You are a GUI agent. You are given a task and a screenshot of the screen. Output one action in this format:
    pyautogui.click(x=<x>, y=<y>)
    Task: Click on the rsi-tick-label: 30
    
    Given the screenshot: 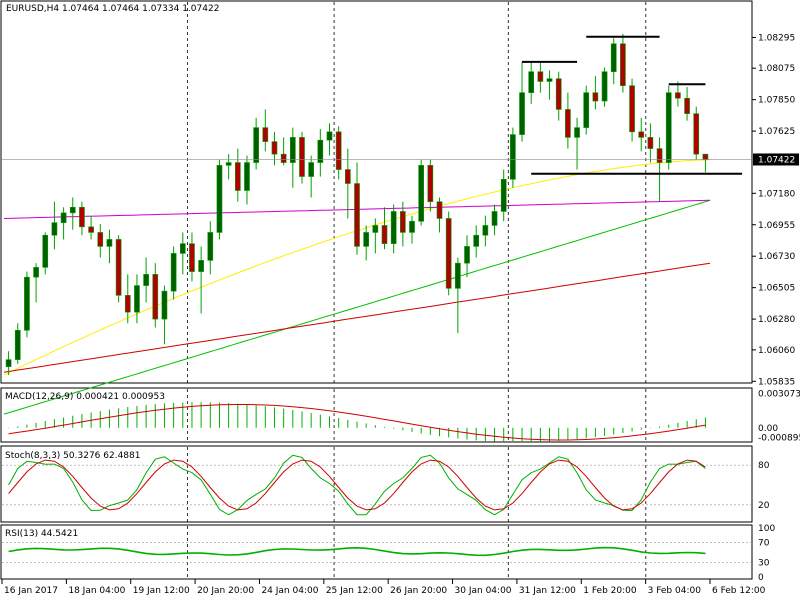 What is the action you would take?
    pyautogui.click(x=764, y=563)
    